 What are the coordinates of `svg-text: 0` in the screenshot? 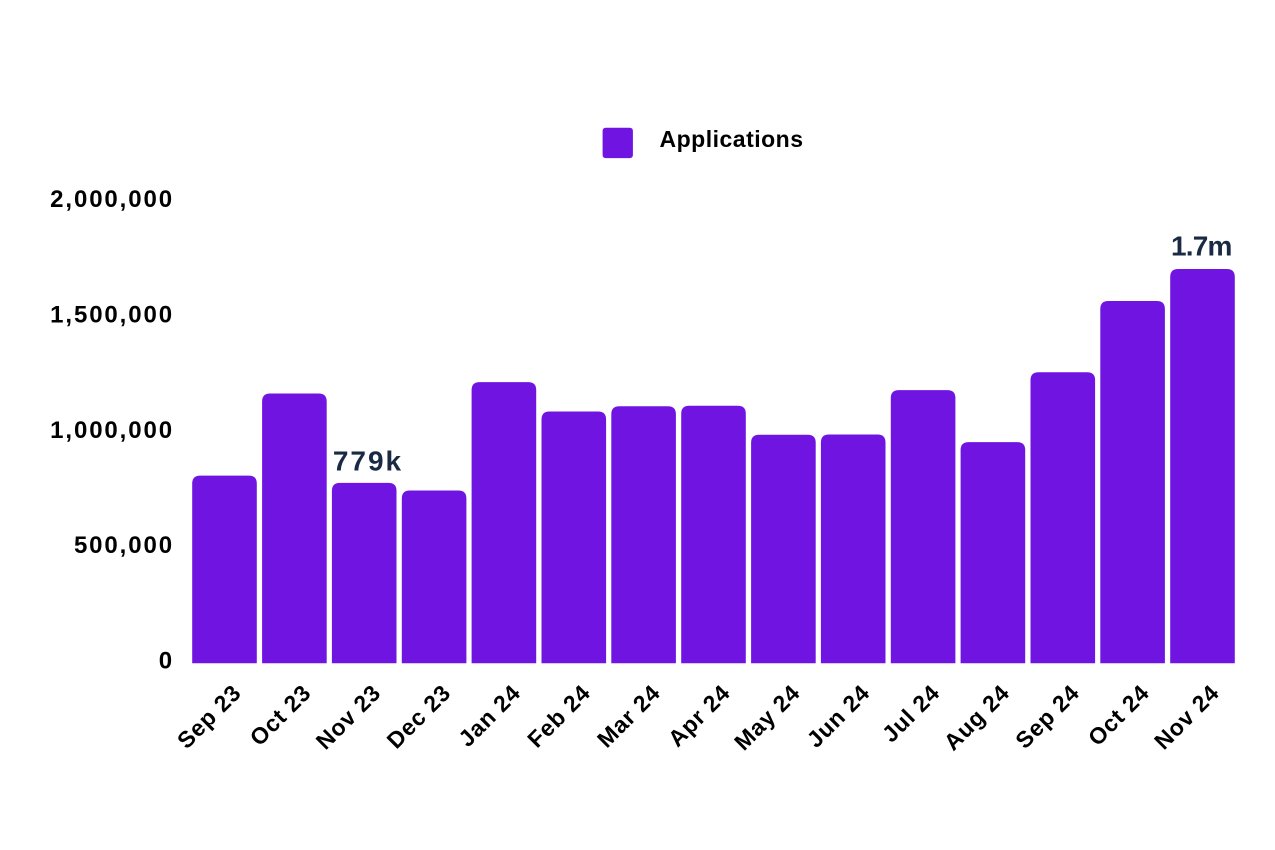 It's located at (166, 660).